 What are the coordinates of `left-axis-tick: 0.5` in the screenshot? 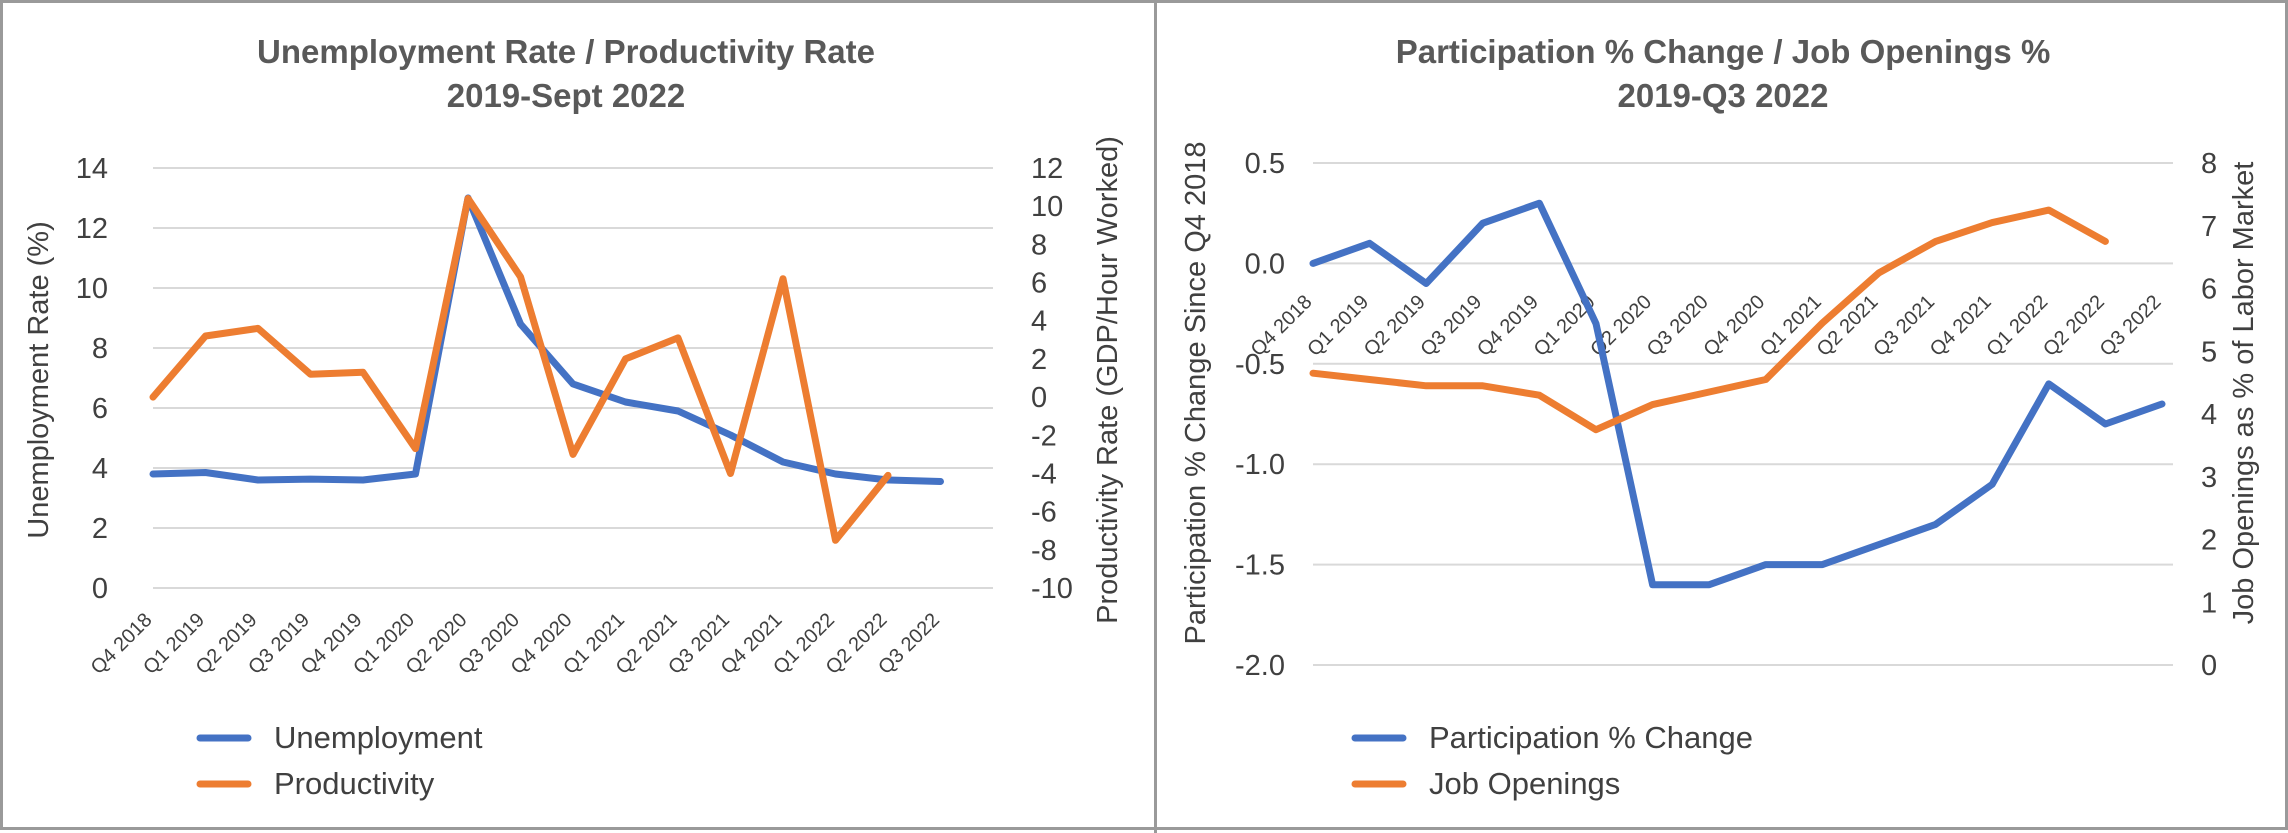 It's located at (1265, 164).